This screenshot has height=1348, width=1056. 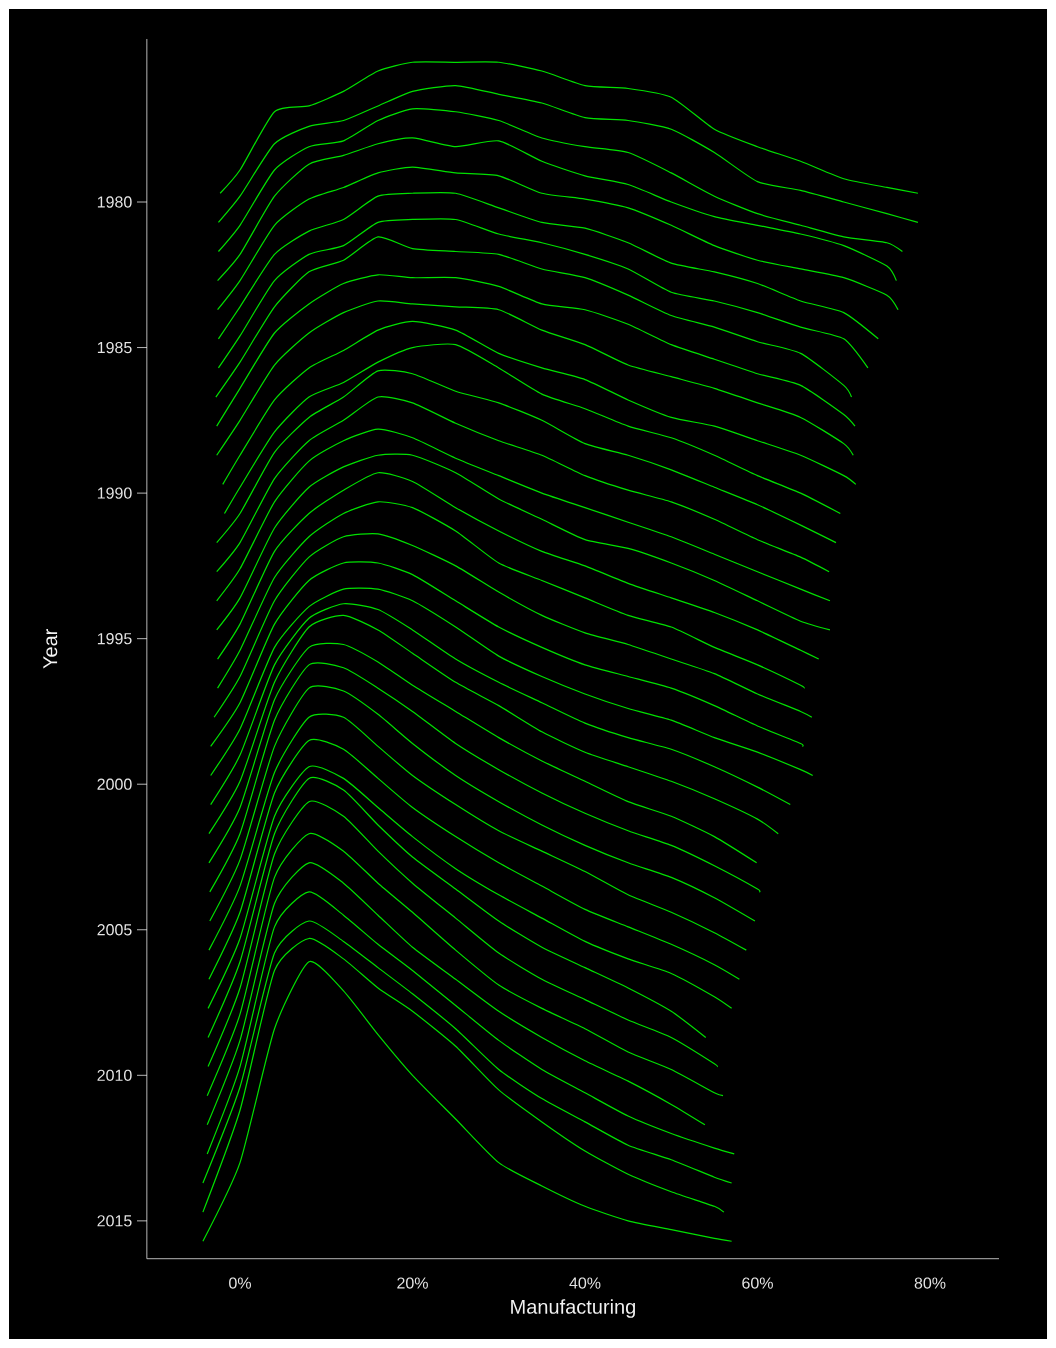 I want to click on x-tick-label: 0%, so click(x=240, y=1283).